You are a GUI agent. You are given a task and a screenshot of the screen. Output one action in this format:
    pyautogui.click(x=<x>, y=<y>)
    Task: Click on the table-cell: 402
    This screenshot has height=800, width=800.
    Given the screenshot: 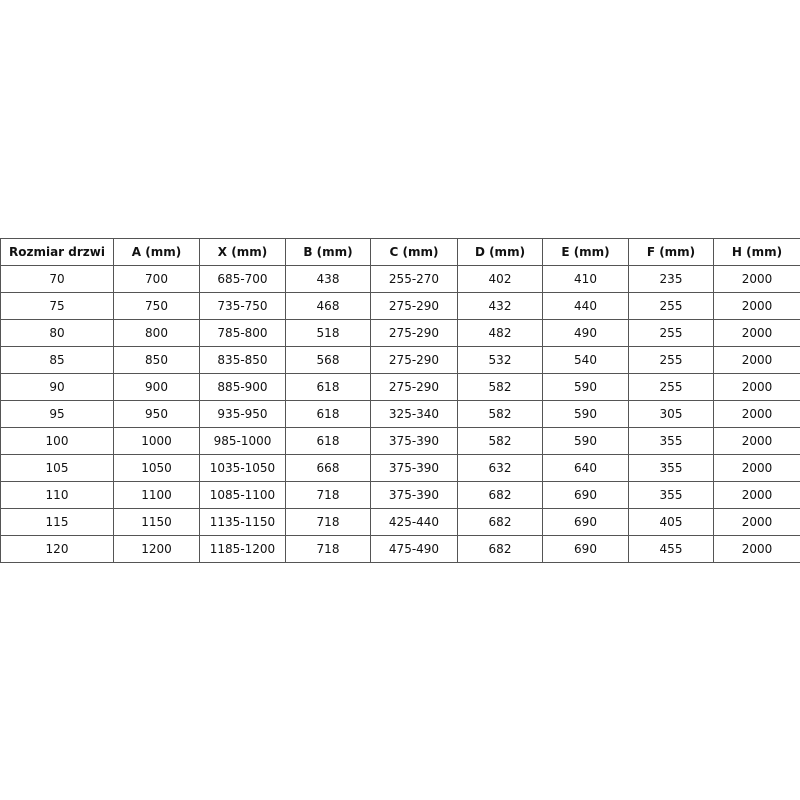 What is the action you would take?
    pyautogui.click(x=500, y=279)
    